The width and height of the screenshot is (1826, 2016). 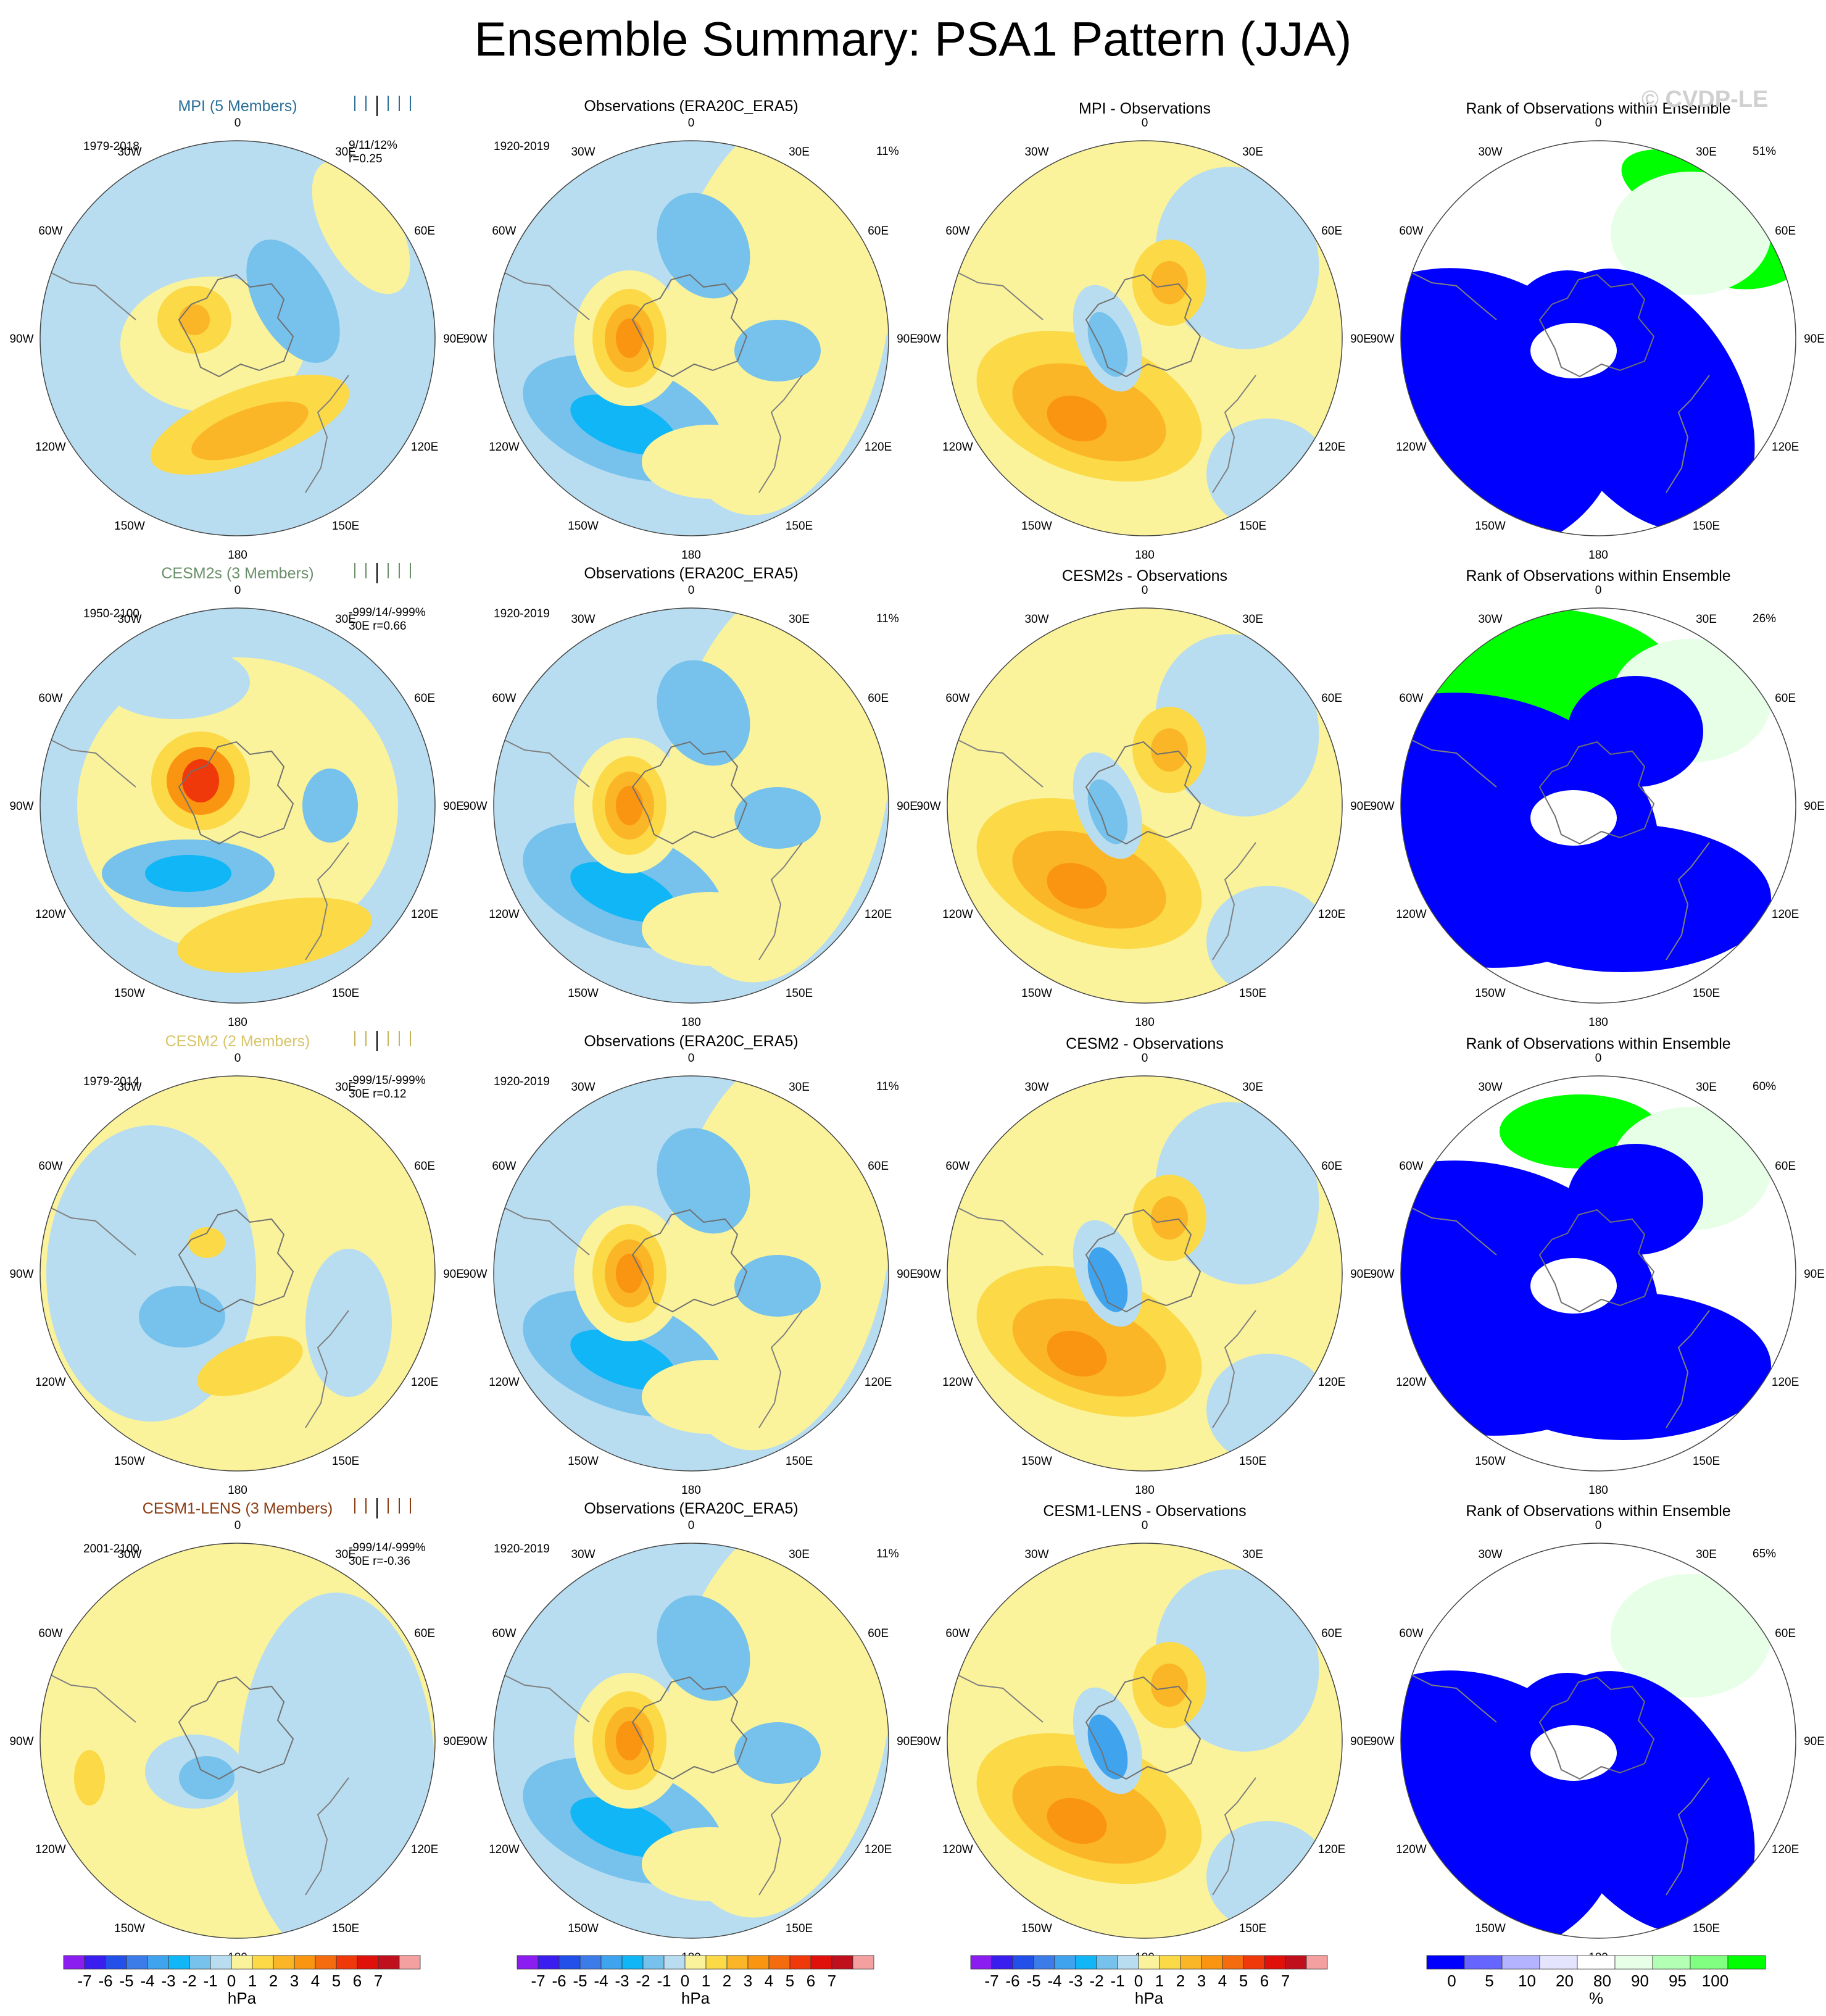 What do you see at coordinates (237, 1041) in the screenshot?
I see `model-panel-title: CESM2 (2 Members)` at bounding box center [237, 1041].